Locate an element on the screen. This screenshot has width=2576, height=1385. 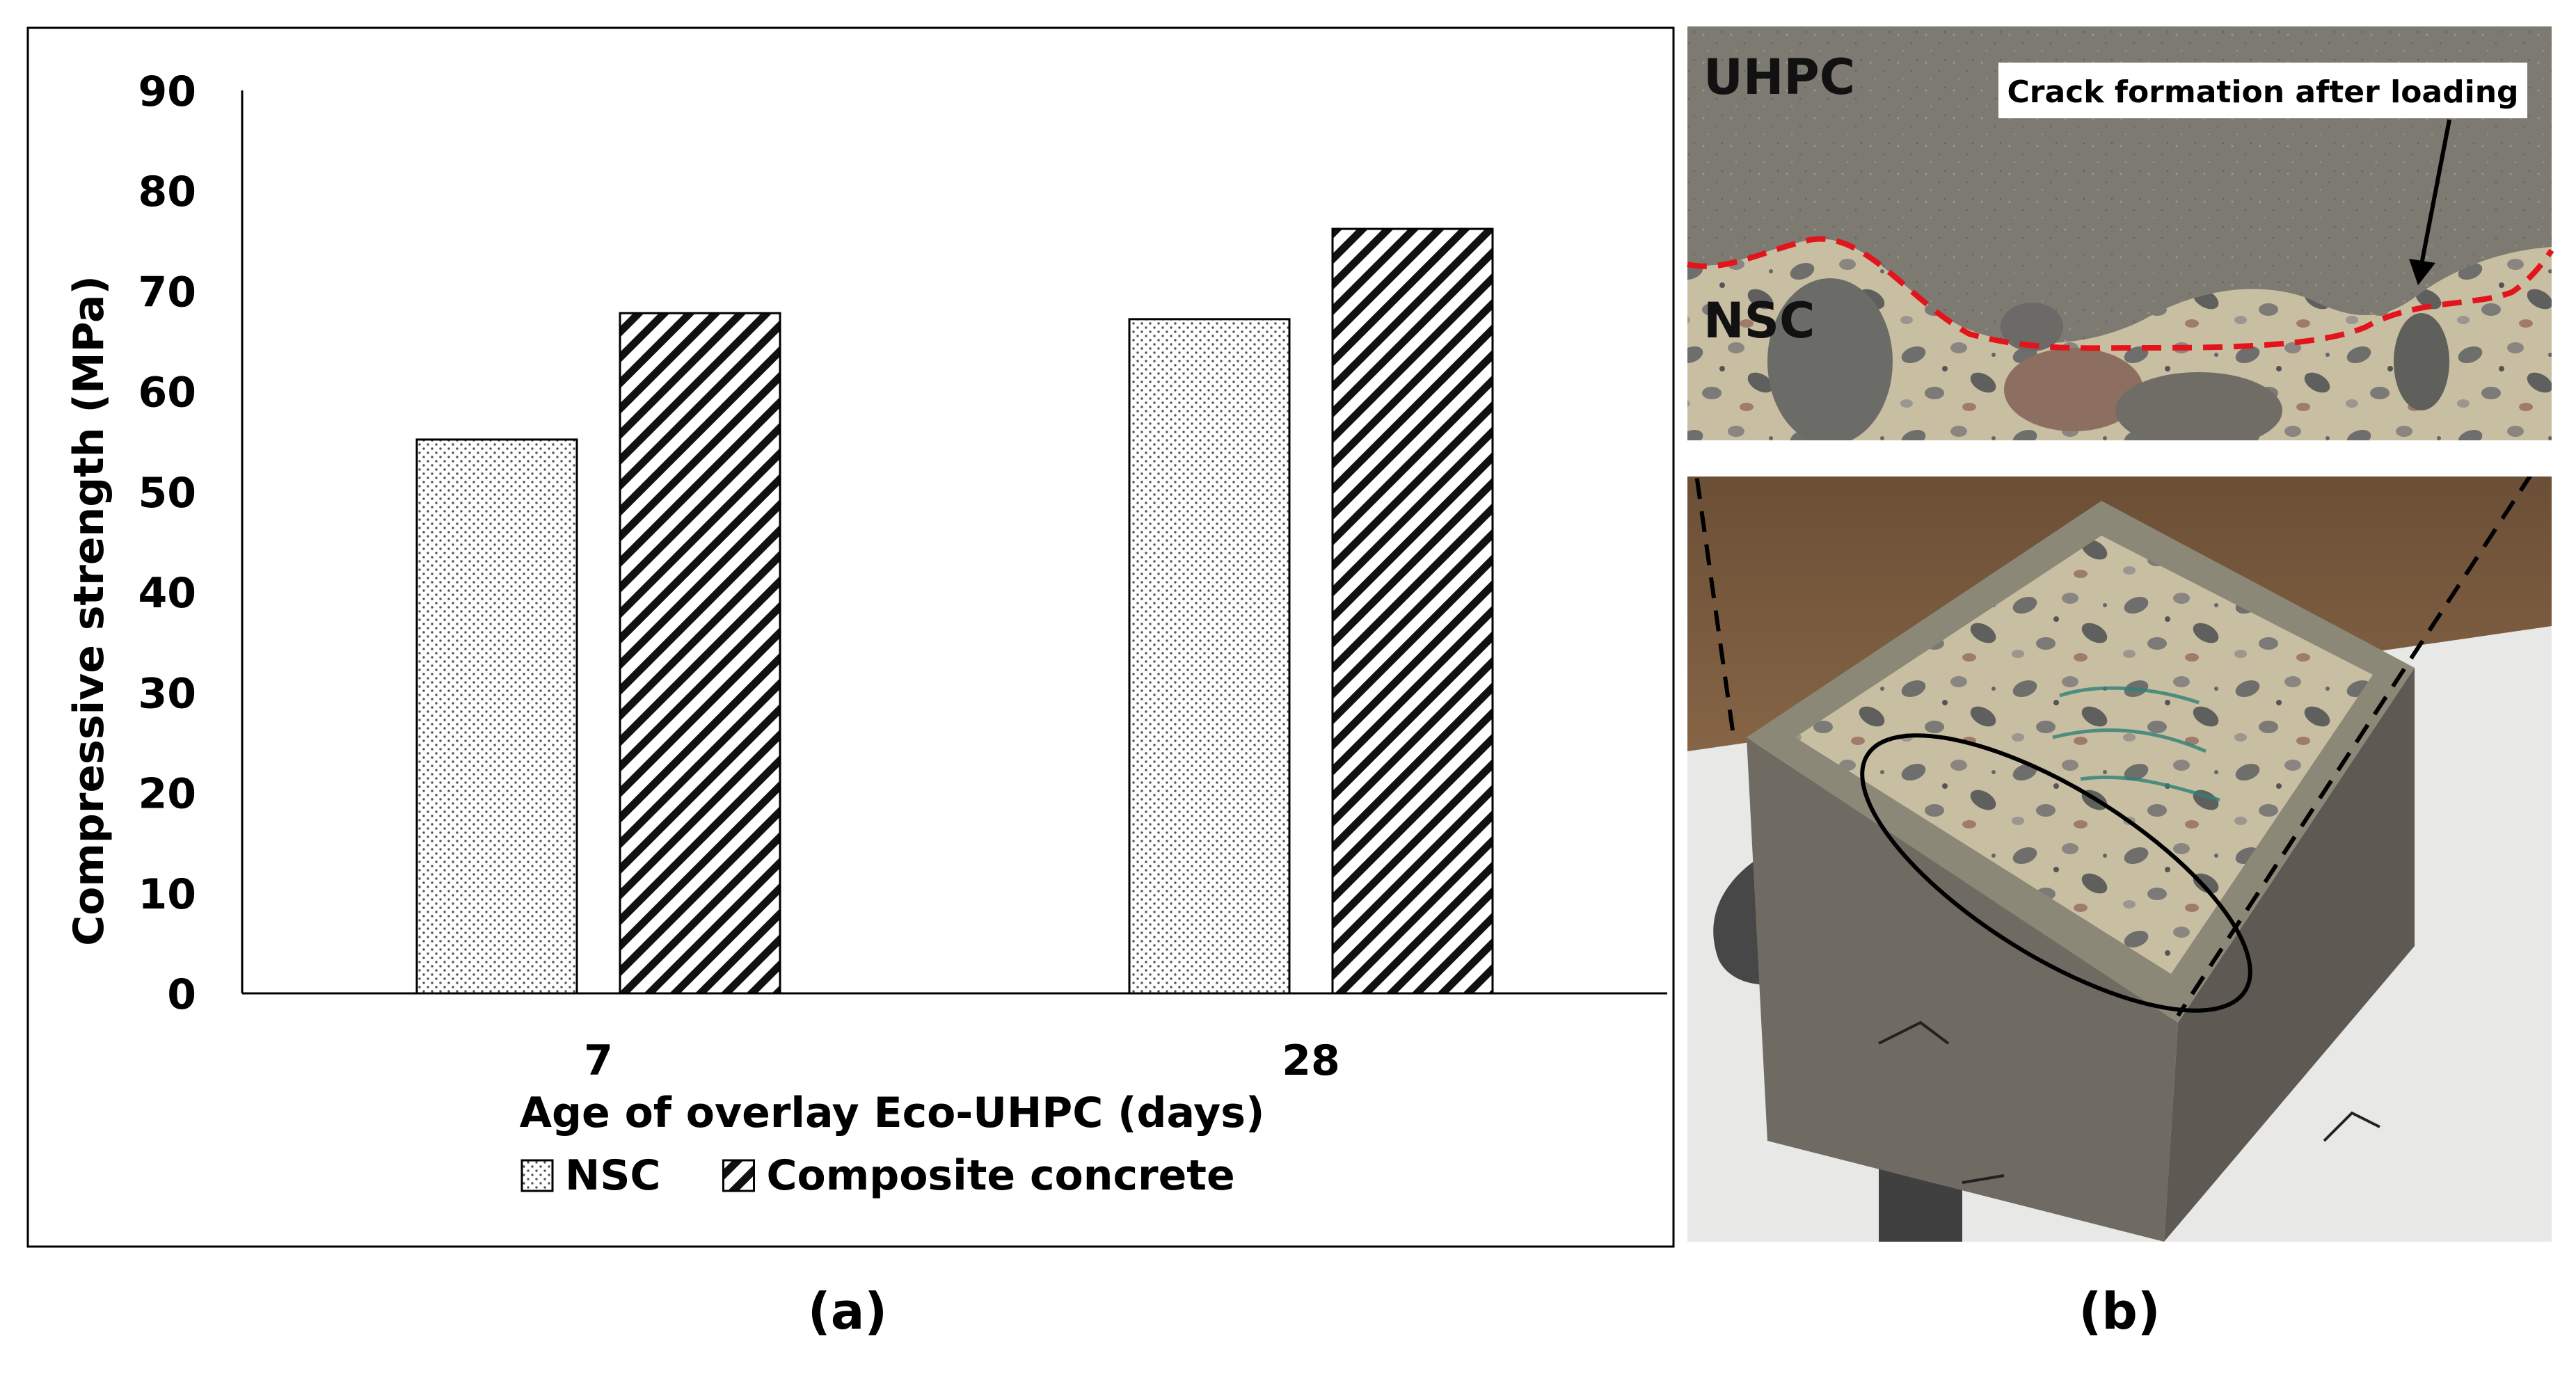
annotation-arrowhead is located at coordinates (2422, 272).